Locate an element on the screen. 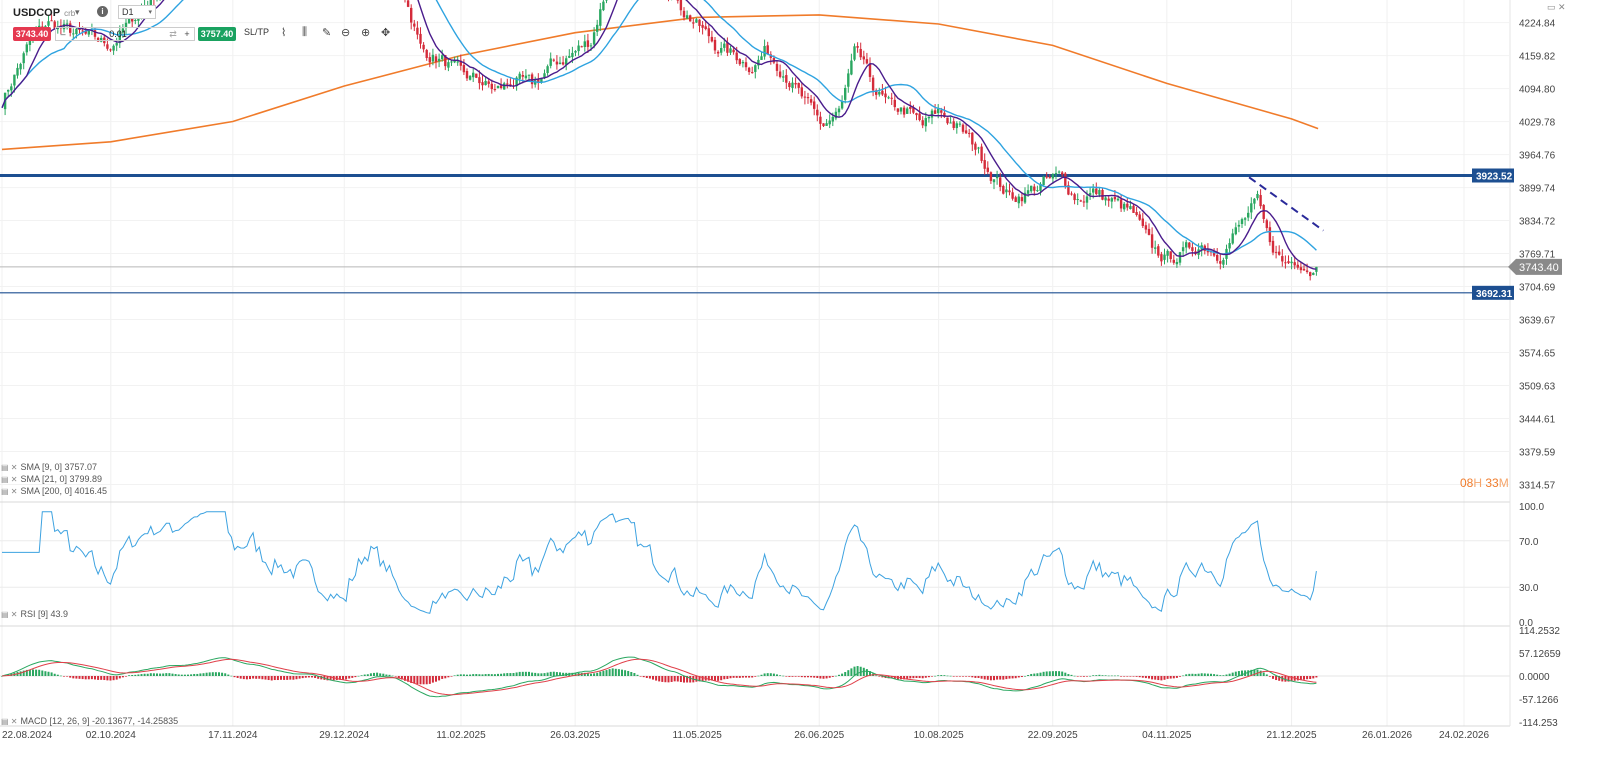 The image size is (1600, 758). legend-macd: ▤ ✕ MACD [12, 26, 9] -20.13677, -14.25835 is located at coordinates (89, 721).